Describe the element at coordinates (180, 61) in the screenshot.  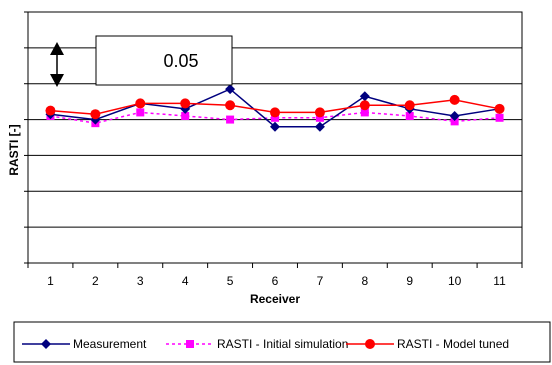
I see `annotation-label: 0.05` at that location.